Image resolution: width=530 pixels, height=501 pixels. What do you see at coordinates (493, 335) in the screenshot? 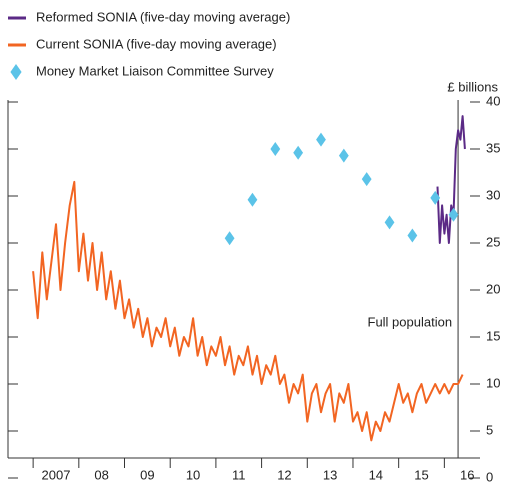
I see `y-tick-label: 15` at bounding box center [493, 335].